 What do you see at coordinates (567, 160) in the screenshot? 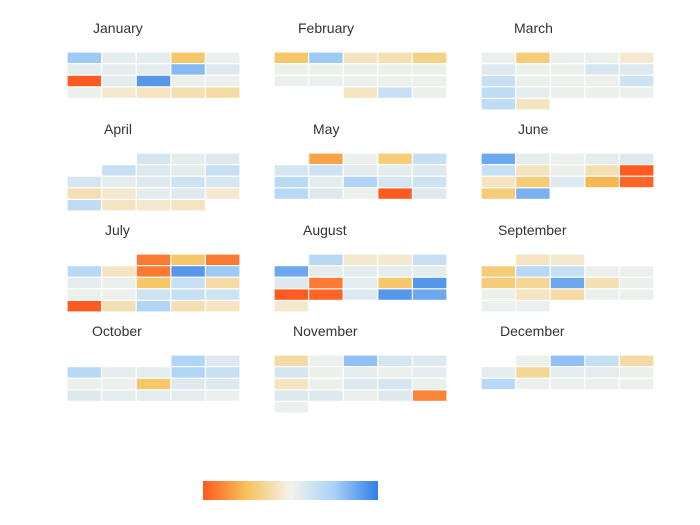
I see `month-june: June` at bounding box center [567, 160].